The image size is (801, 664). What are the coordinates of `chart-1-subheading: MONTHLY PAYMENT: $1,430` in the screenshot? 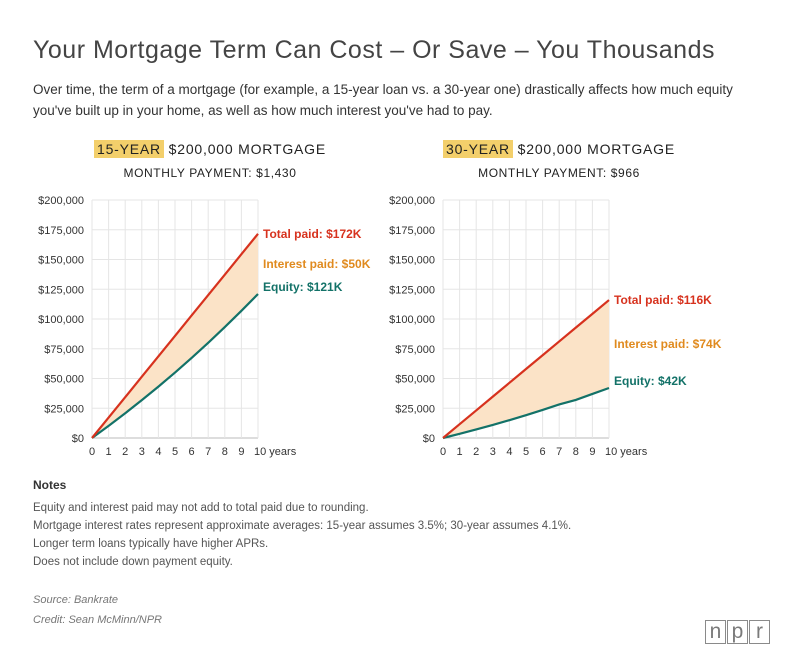 It's located at (210, 173).